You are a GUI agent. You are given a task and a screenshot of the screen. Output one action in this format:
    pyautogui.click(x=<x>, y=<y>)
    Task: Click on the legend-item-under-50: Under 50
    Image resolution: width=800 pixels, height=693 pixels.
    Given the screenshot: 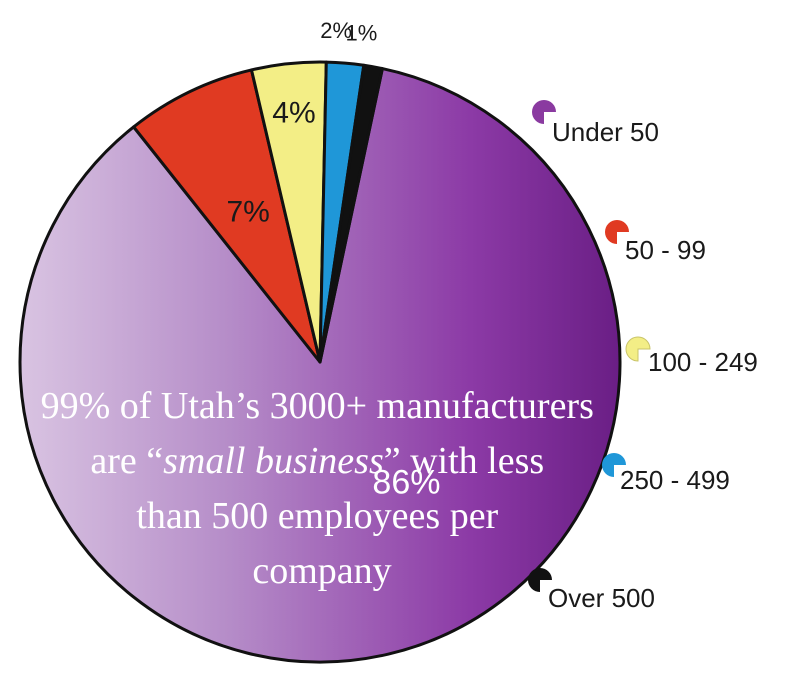 What is the action you would take?
    pyautogui.click(x=595, y=123)
    